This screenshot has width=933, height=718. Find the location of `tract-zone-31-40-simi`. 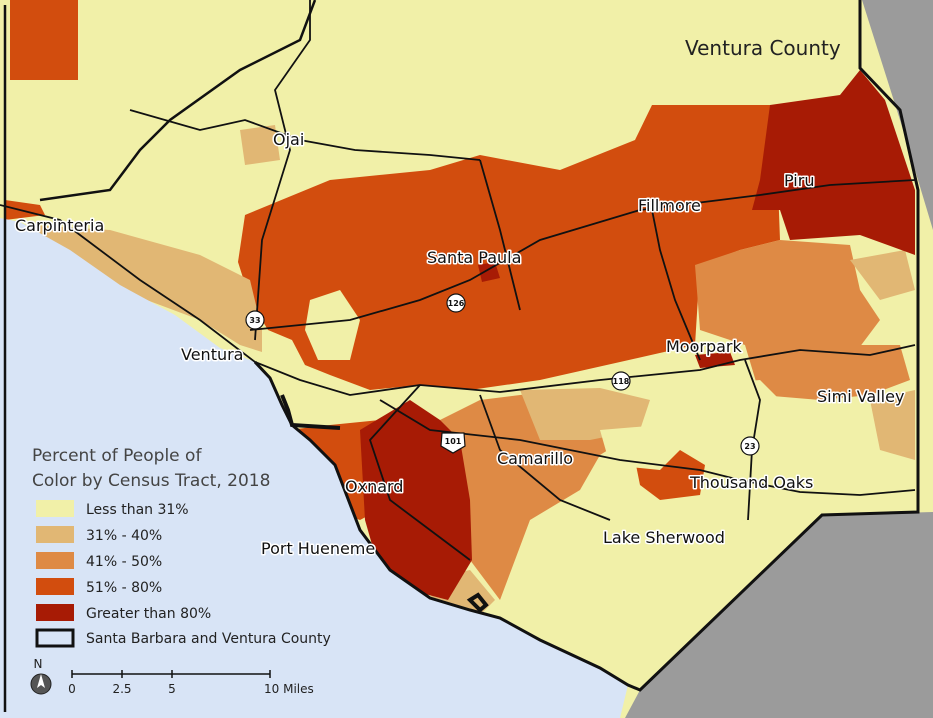

tract-zone-31-40-simi is located at coordinates (892, 425).